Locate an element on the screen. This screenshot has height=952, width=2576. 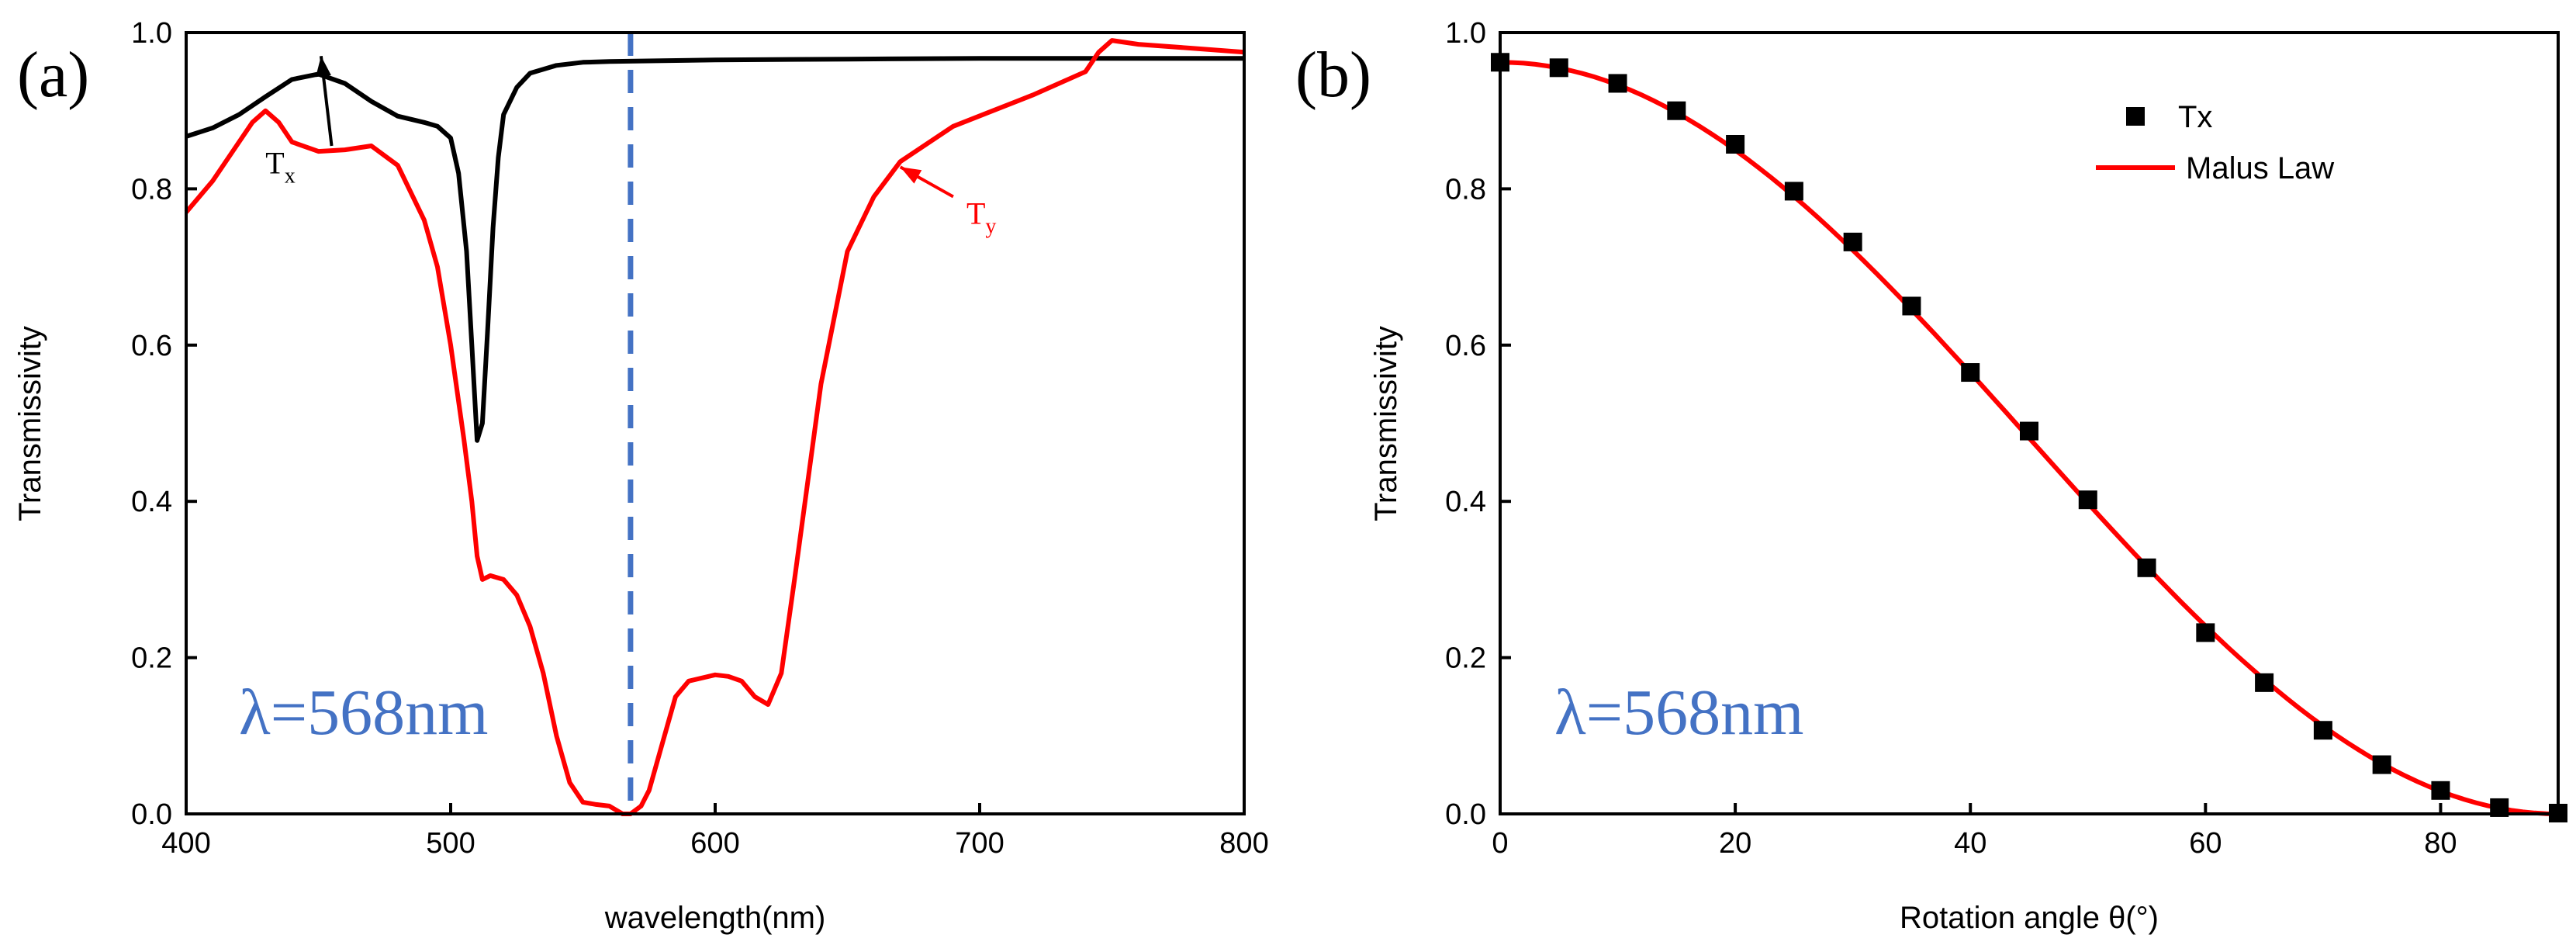
panel-a-wavelength-annotation: λ=568nm is located at coordinates (363, 713).